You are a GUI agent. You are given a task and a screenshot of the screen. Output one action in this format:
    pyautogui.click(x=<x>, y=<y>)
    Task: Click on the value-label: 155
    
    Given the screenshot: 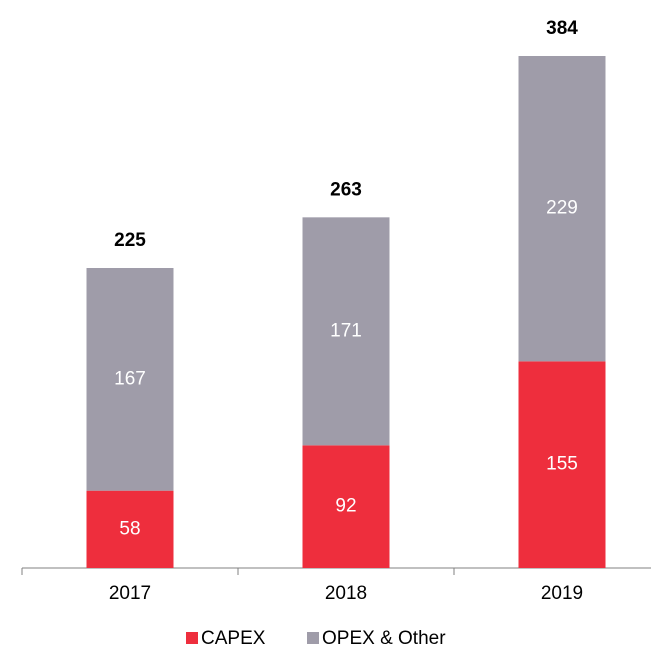 What is the action you would take?
    pyautogui.click(x=562, y=464)
    